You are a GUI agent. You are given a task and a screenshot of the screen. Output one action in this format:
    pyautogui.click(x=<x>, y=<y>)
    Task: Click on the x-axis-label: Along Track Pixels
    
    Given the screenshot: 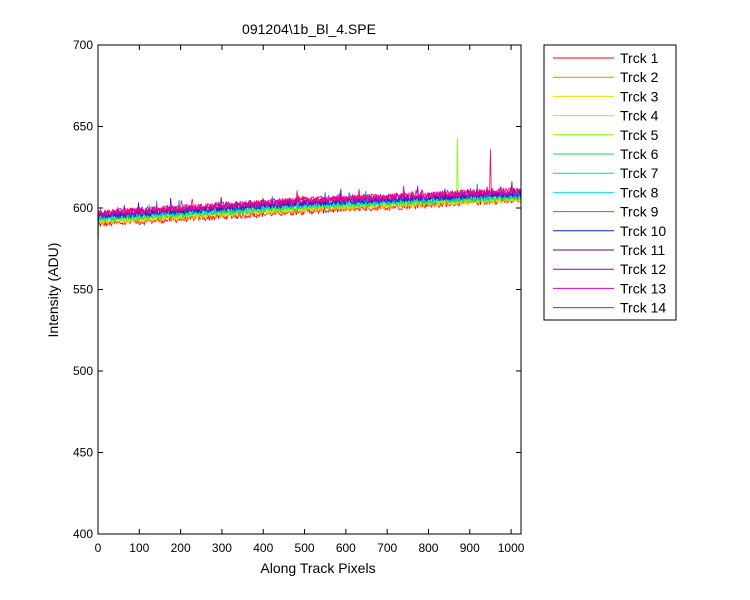 What is the action you would take?
    pyautogui.click(x=317, y=568)
    